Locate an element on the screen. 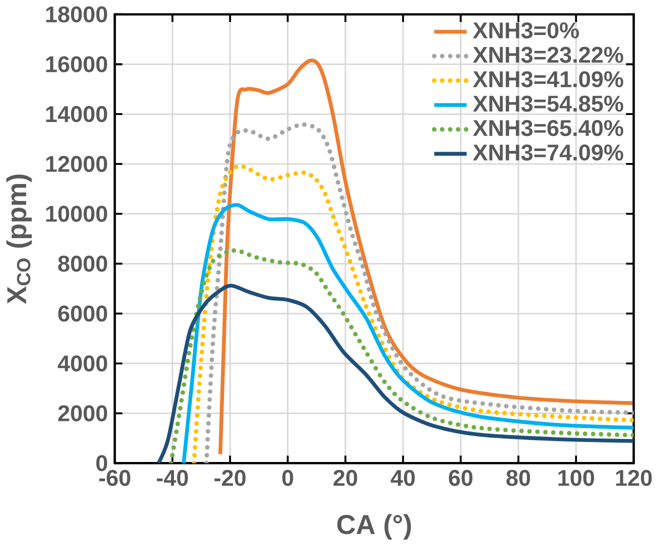 The width and height of the screenshot is (659, 546). x-tick-label: -60 is located at coordinates (114, 478).